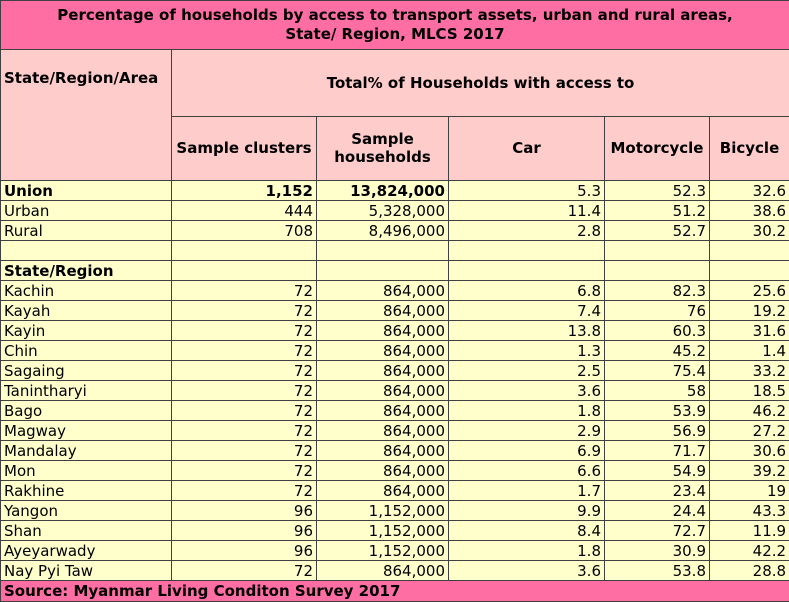  Describe the element at coordinates (657, 351) in the screenshot. I see `motorcycle-cell: 45.2` at that location.